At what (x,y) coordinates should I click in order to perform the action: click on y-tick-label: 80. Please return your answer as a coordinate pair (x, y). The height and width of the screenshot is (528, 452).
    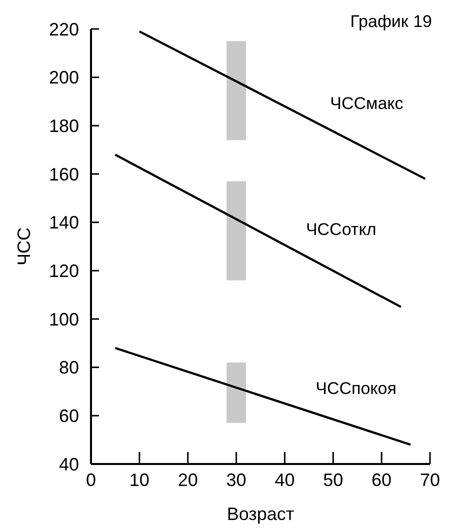
    Looking at the image, I should click on (68, 368).